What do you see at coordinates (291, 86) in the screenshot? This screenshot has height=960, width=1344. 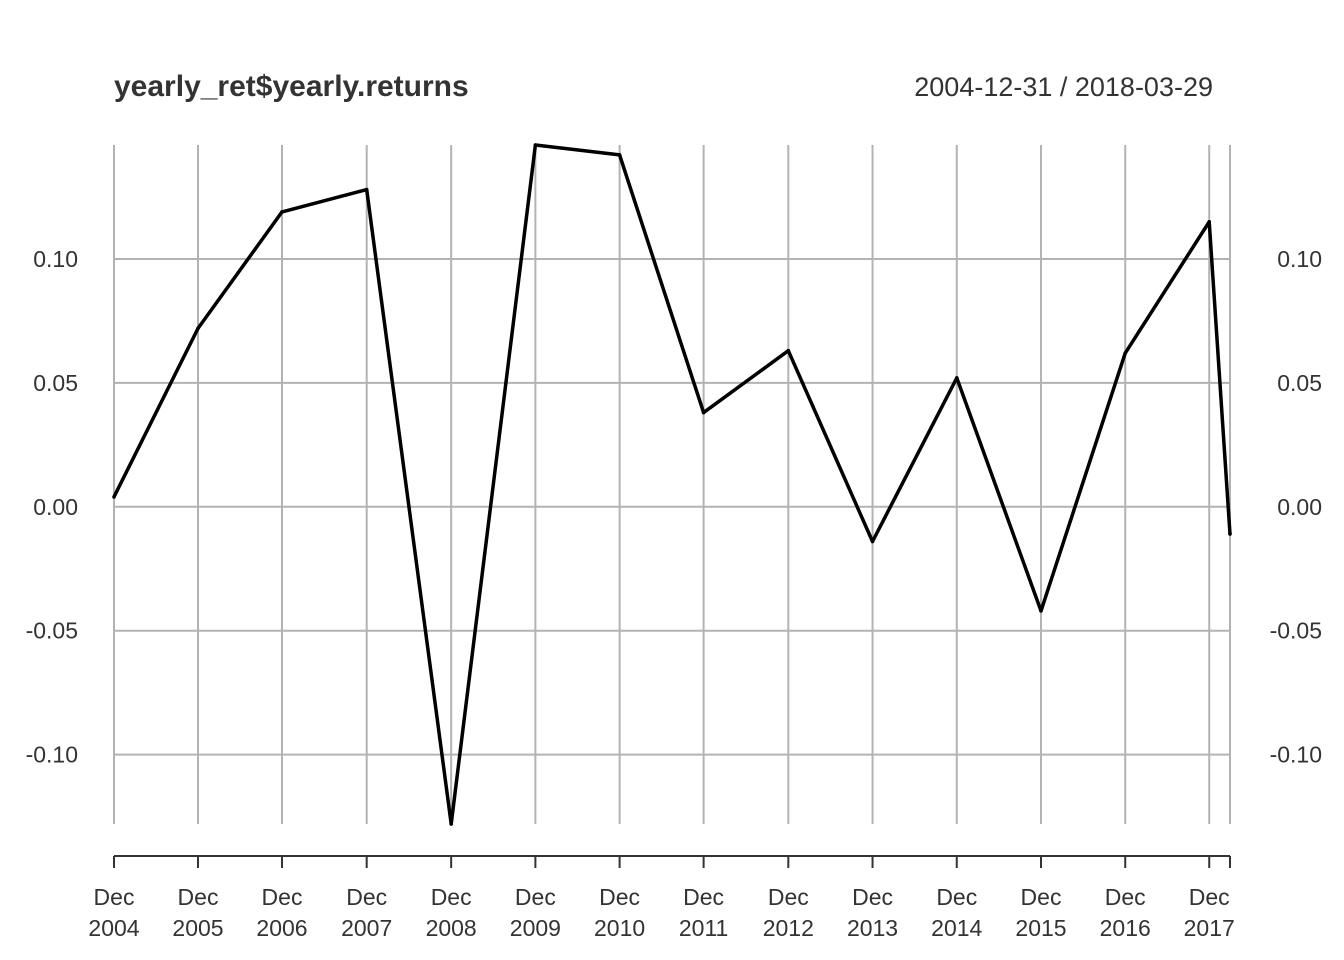 I see `chart-title: yearly_ret$yearly.returns` at bounding box center [291, 86].